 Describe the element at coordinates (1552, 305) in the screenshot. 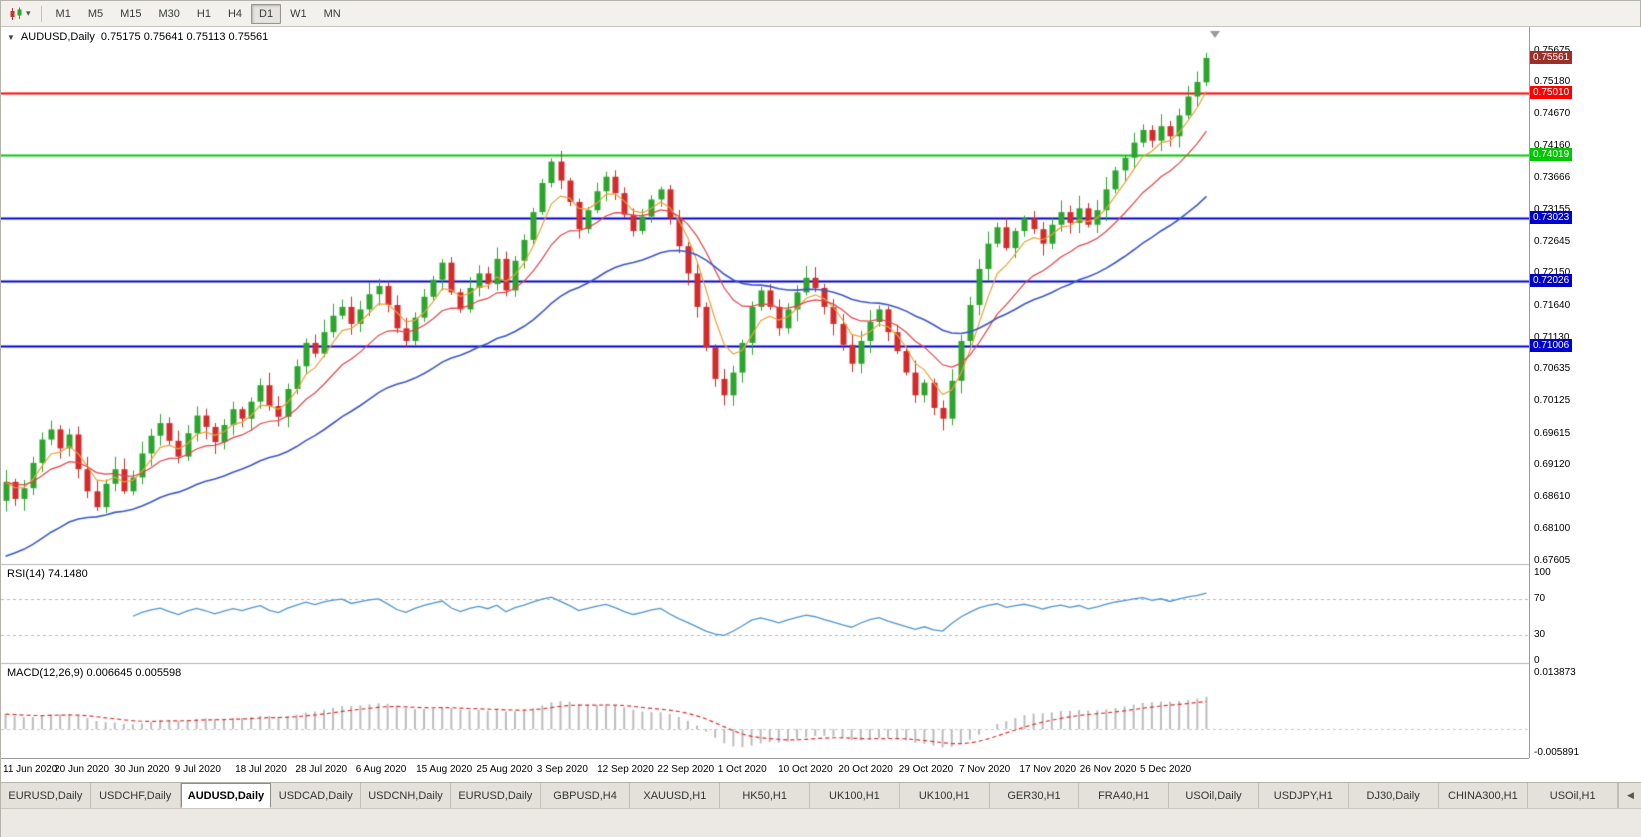

I see `price-axis-tick: 0.71640` at that location.